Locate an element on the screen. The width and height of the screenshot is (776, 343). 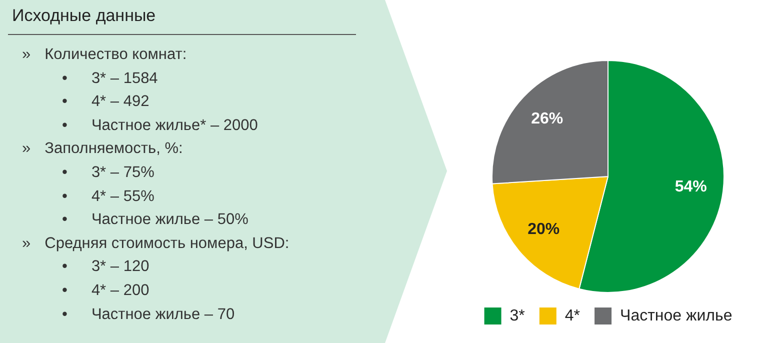
text: • Частное жилье – 50% is located at coordinates (155, 219).